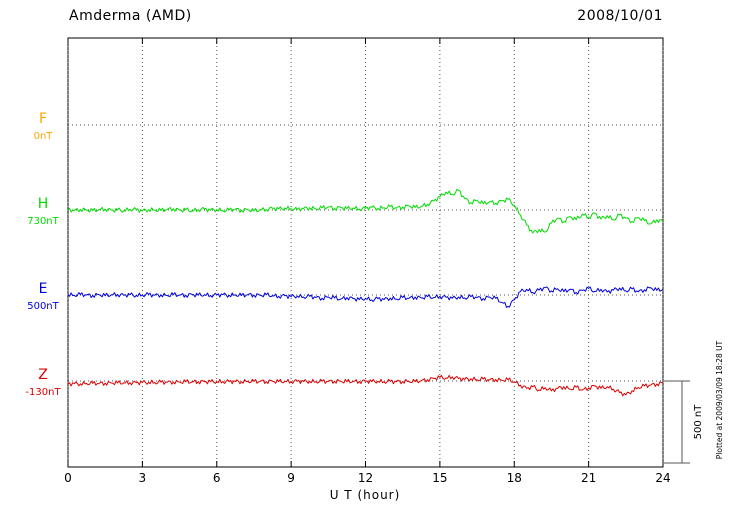 The width and height of the screenshot is (730, 520). What do you see at coordinates (514, 478) in the screenshot?
I see `x-tick-label: 18` at bounding box center [514, 478].